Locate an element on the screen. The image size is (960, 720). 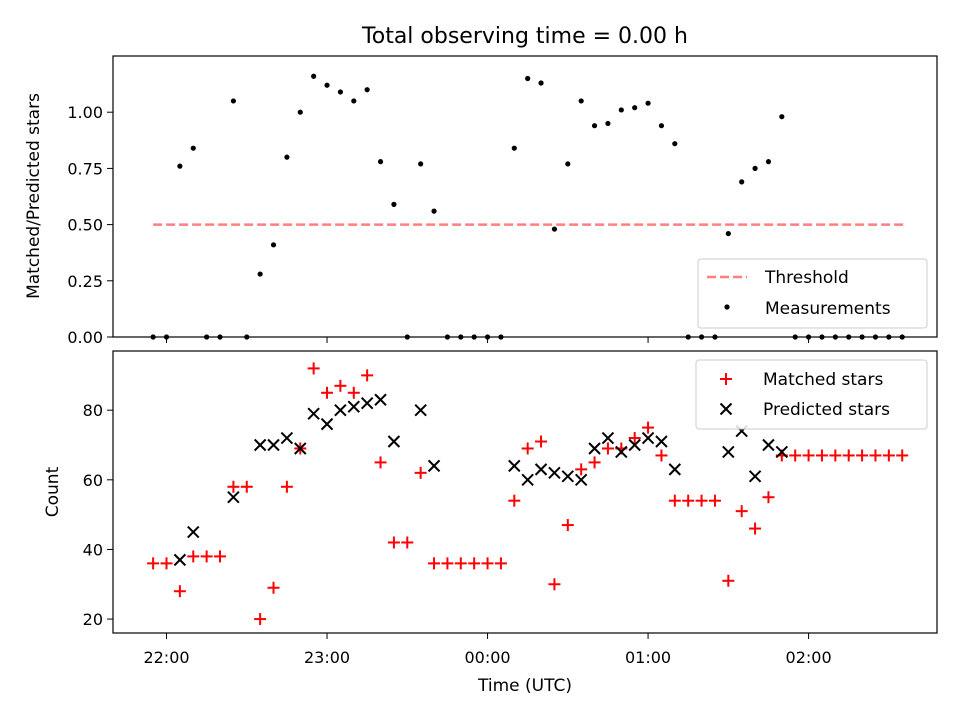
count-y-axis-label: Count is located at coordinates (53, 491).